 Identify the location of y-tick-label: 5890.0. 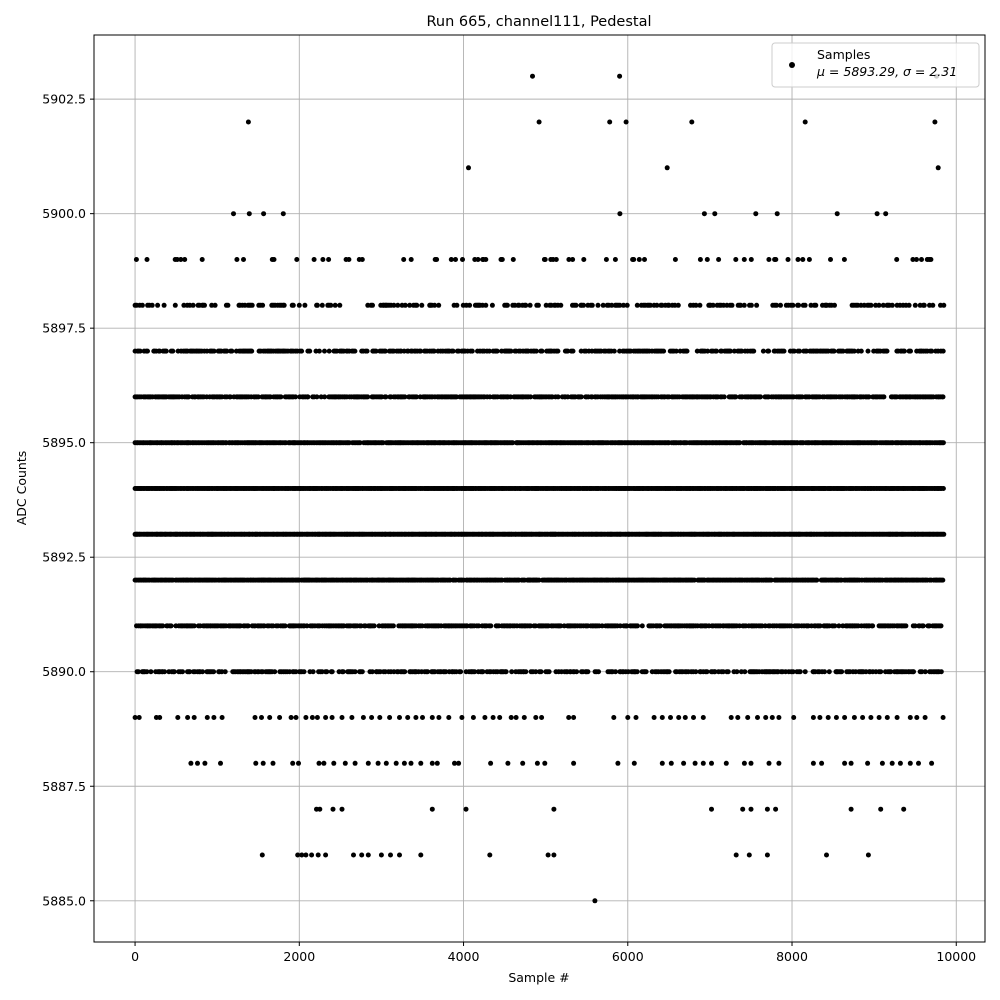
(64, 671).